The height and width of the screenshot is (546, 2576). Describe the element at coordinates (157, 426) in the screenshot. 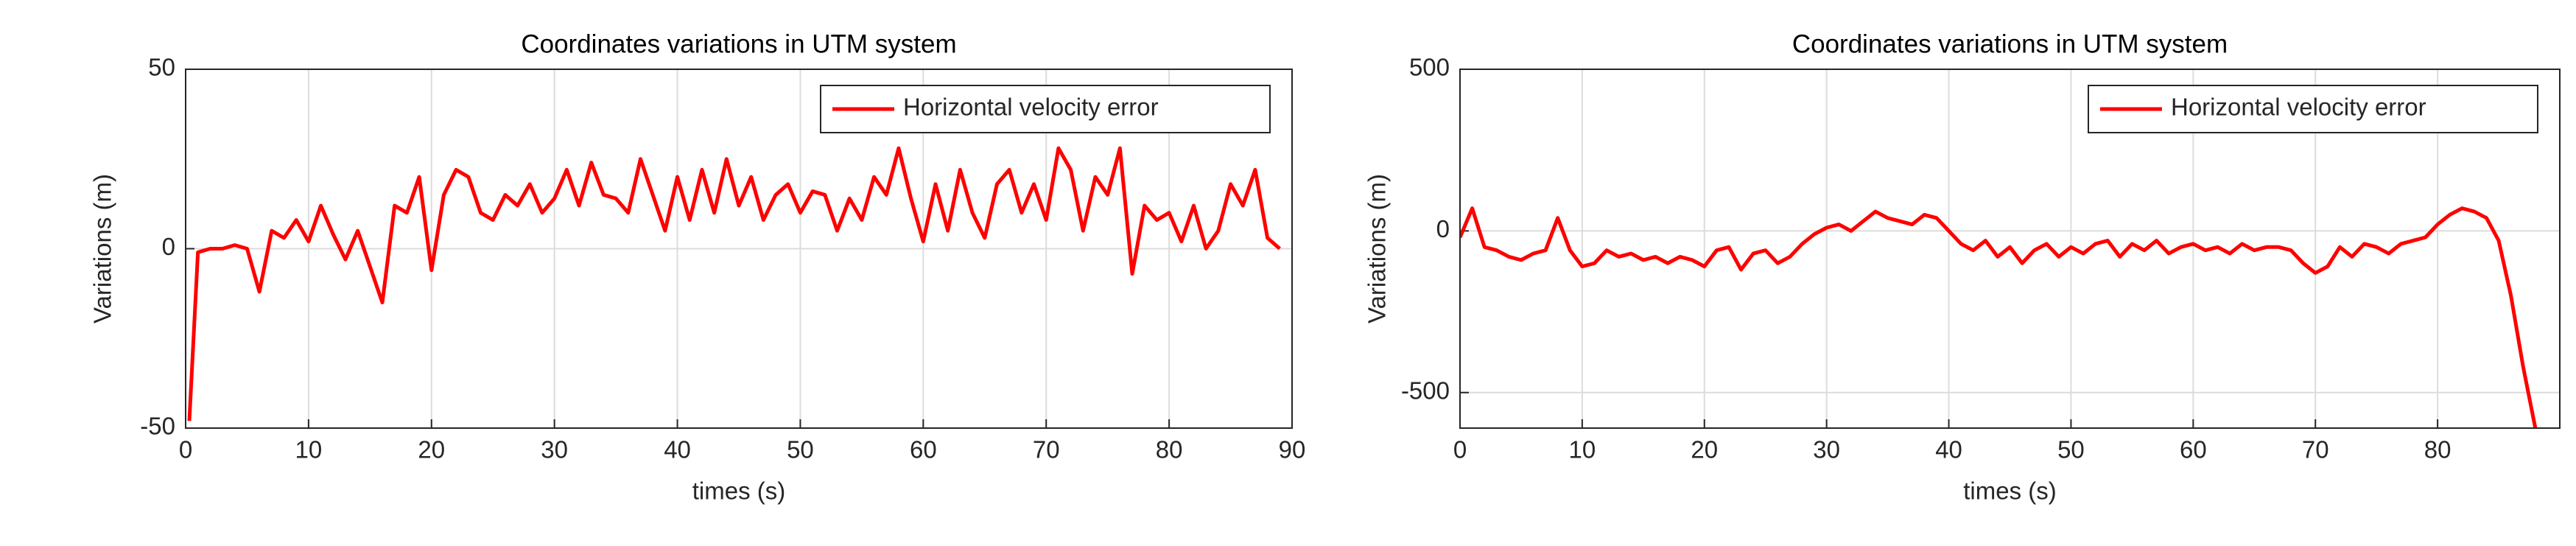

I see `y-tick-label: -50` at that location.